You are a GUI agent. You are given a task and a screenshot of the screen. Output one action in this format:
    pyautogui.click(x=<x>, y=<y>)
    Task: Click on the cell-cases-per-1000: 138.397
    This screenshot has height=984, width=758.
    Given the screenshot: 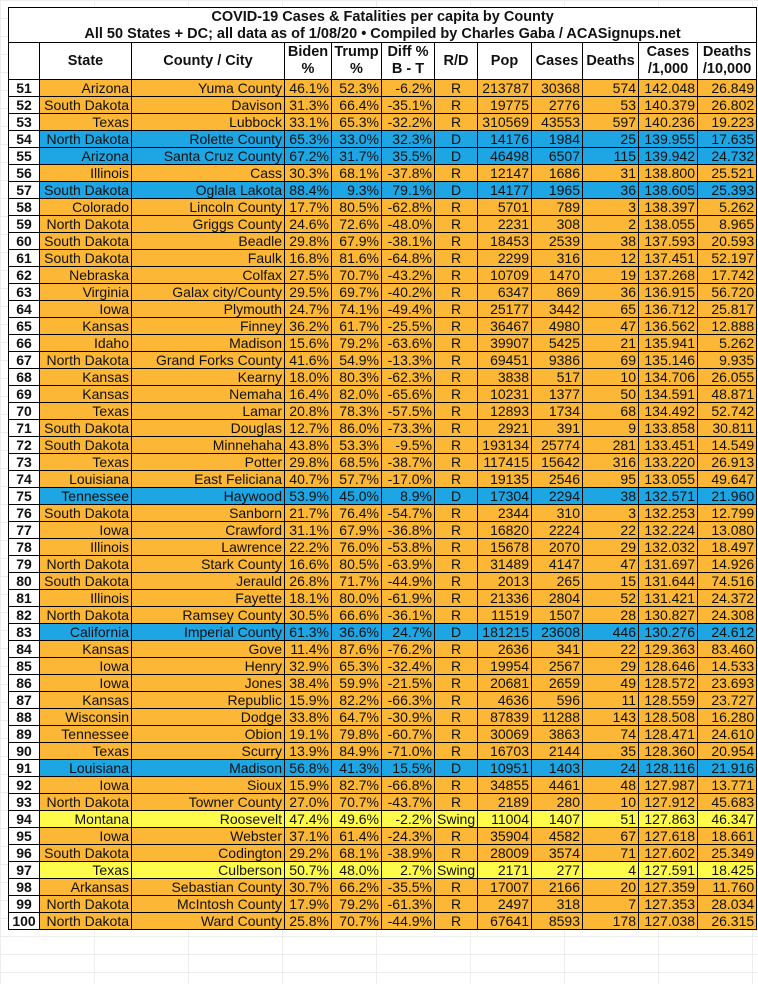 What is the action you would take?
    pyautogui.click(x=668, y=207)
    